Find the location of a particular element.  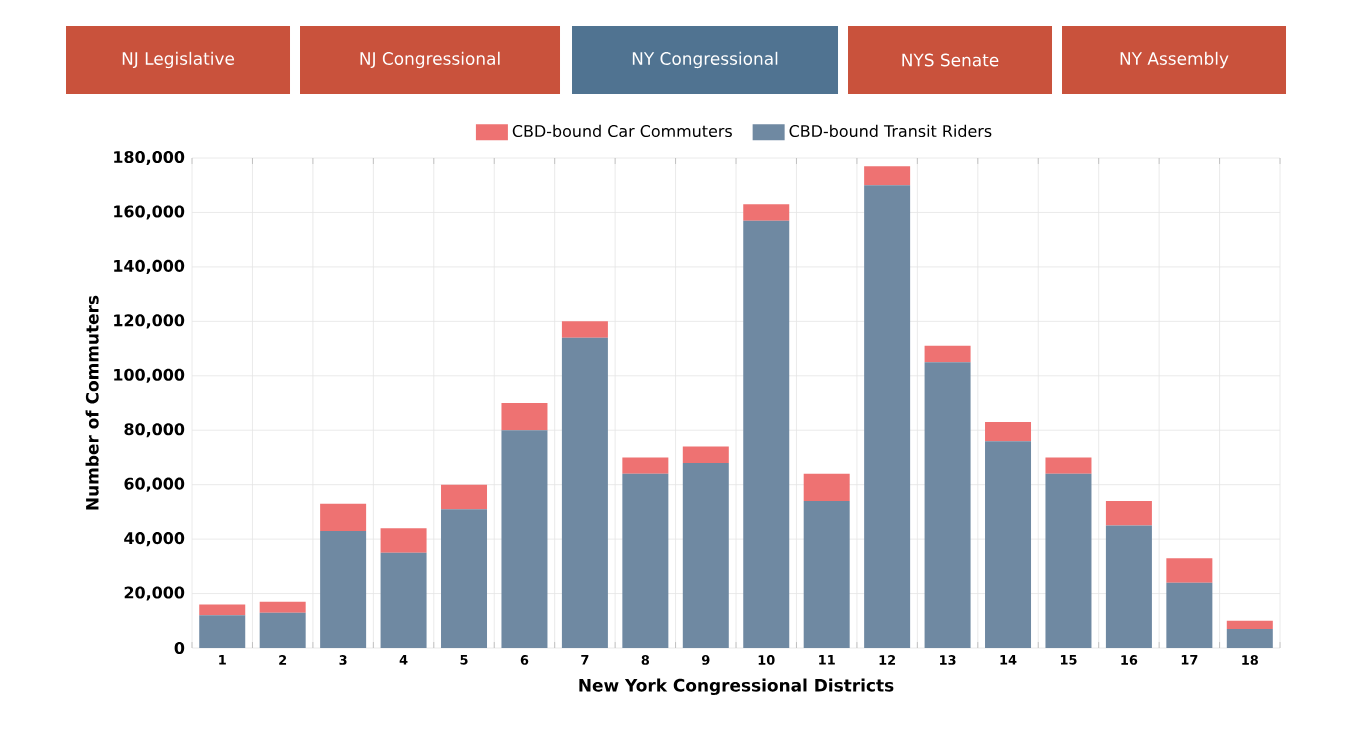

text: NJ Congressional is located at coordinates (430, 60).